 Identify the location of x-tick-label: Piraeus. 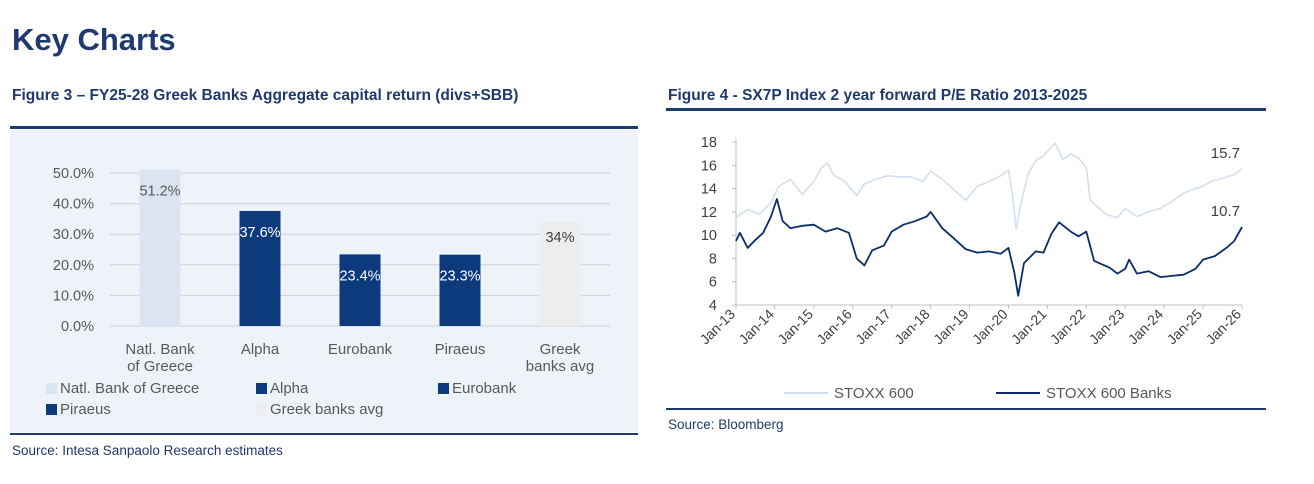
(460, 349).